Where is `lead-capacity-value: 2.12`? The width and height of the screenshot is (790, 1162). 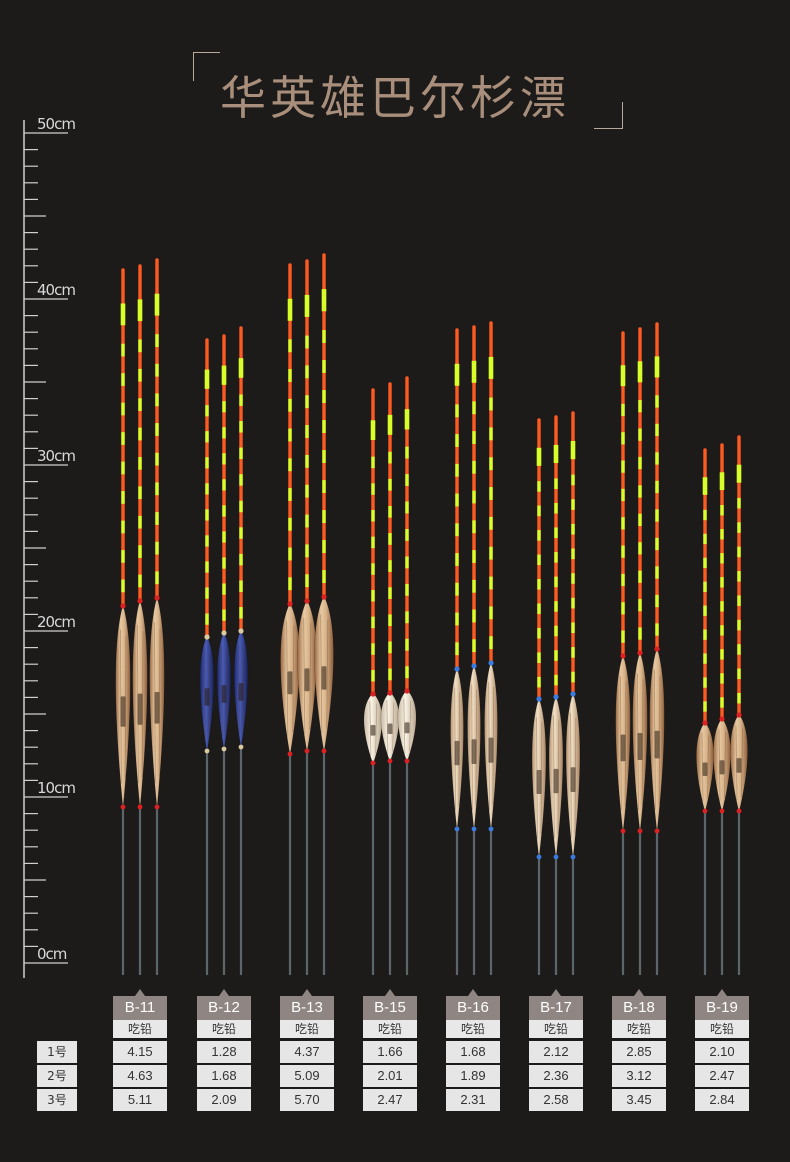 lead-capacity-value: 2.12 is located at coordinates (556, 1052).